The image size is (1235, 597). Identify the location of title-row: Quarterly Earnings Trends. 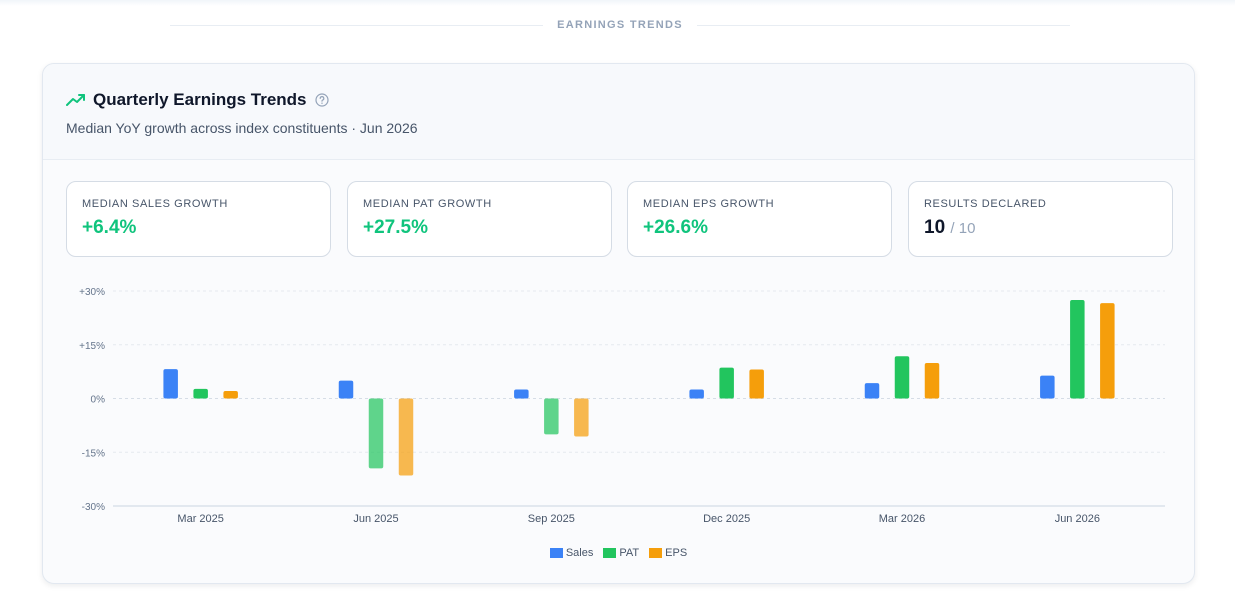
(197, 100).